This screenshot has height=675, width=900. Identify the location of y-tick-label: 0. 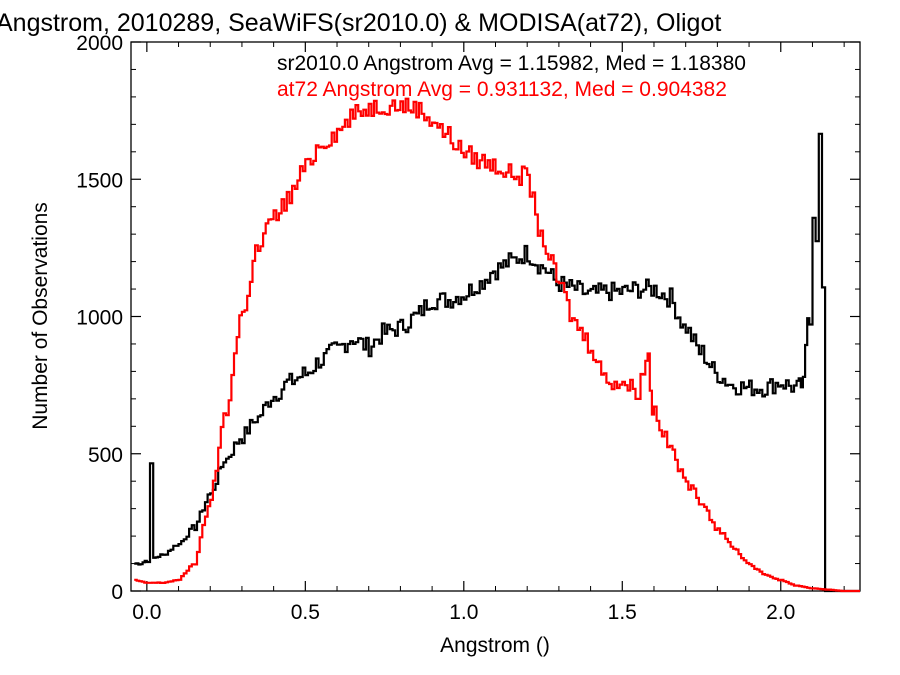
(117, 592).